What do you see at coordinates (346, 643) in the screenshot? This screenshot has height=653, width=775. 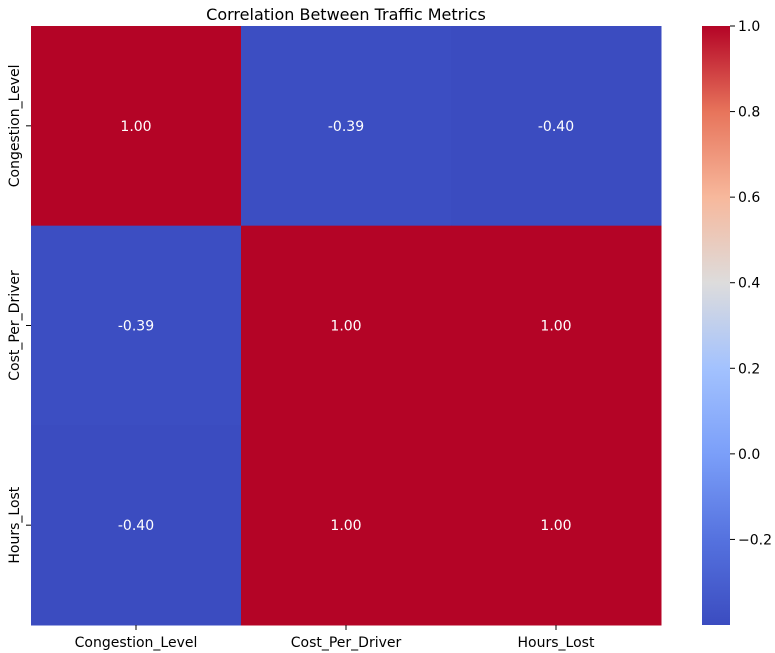 I see `x-tick-label: Cost_Per_Driver` at bounding box center [346, 643].